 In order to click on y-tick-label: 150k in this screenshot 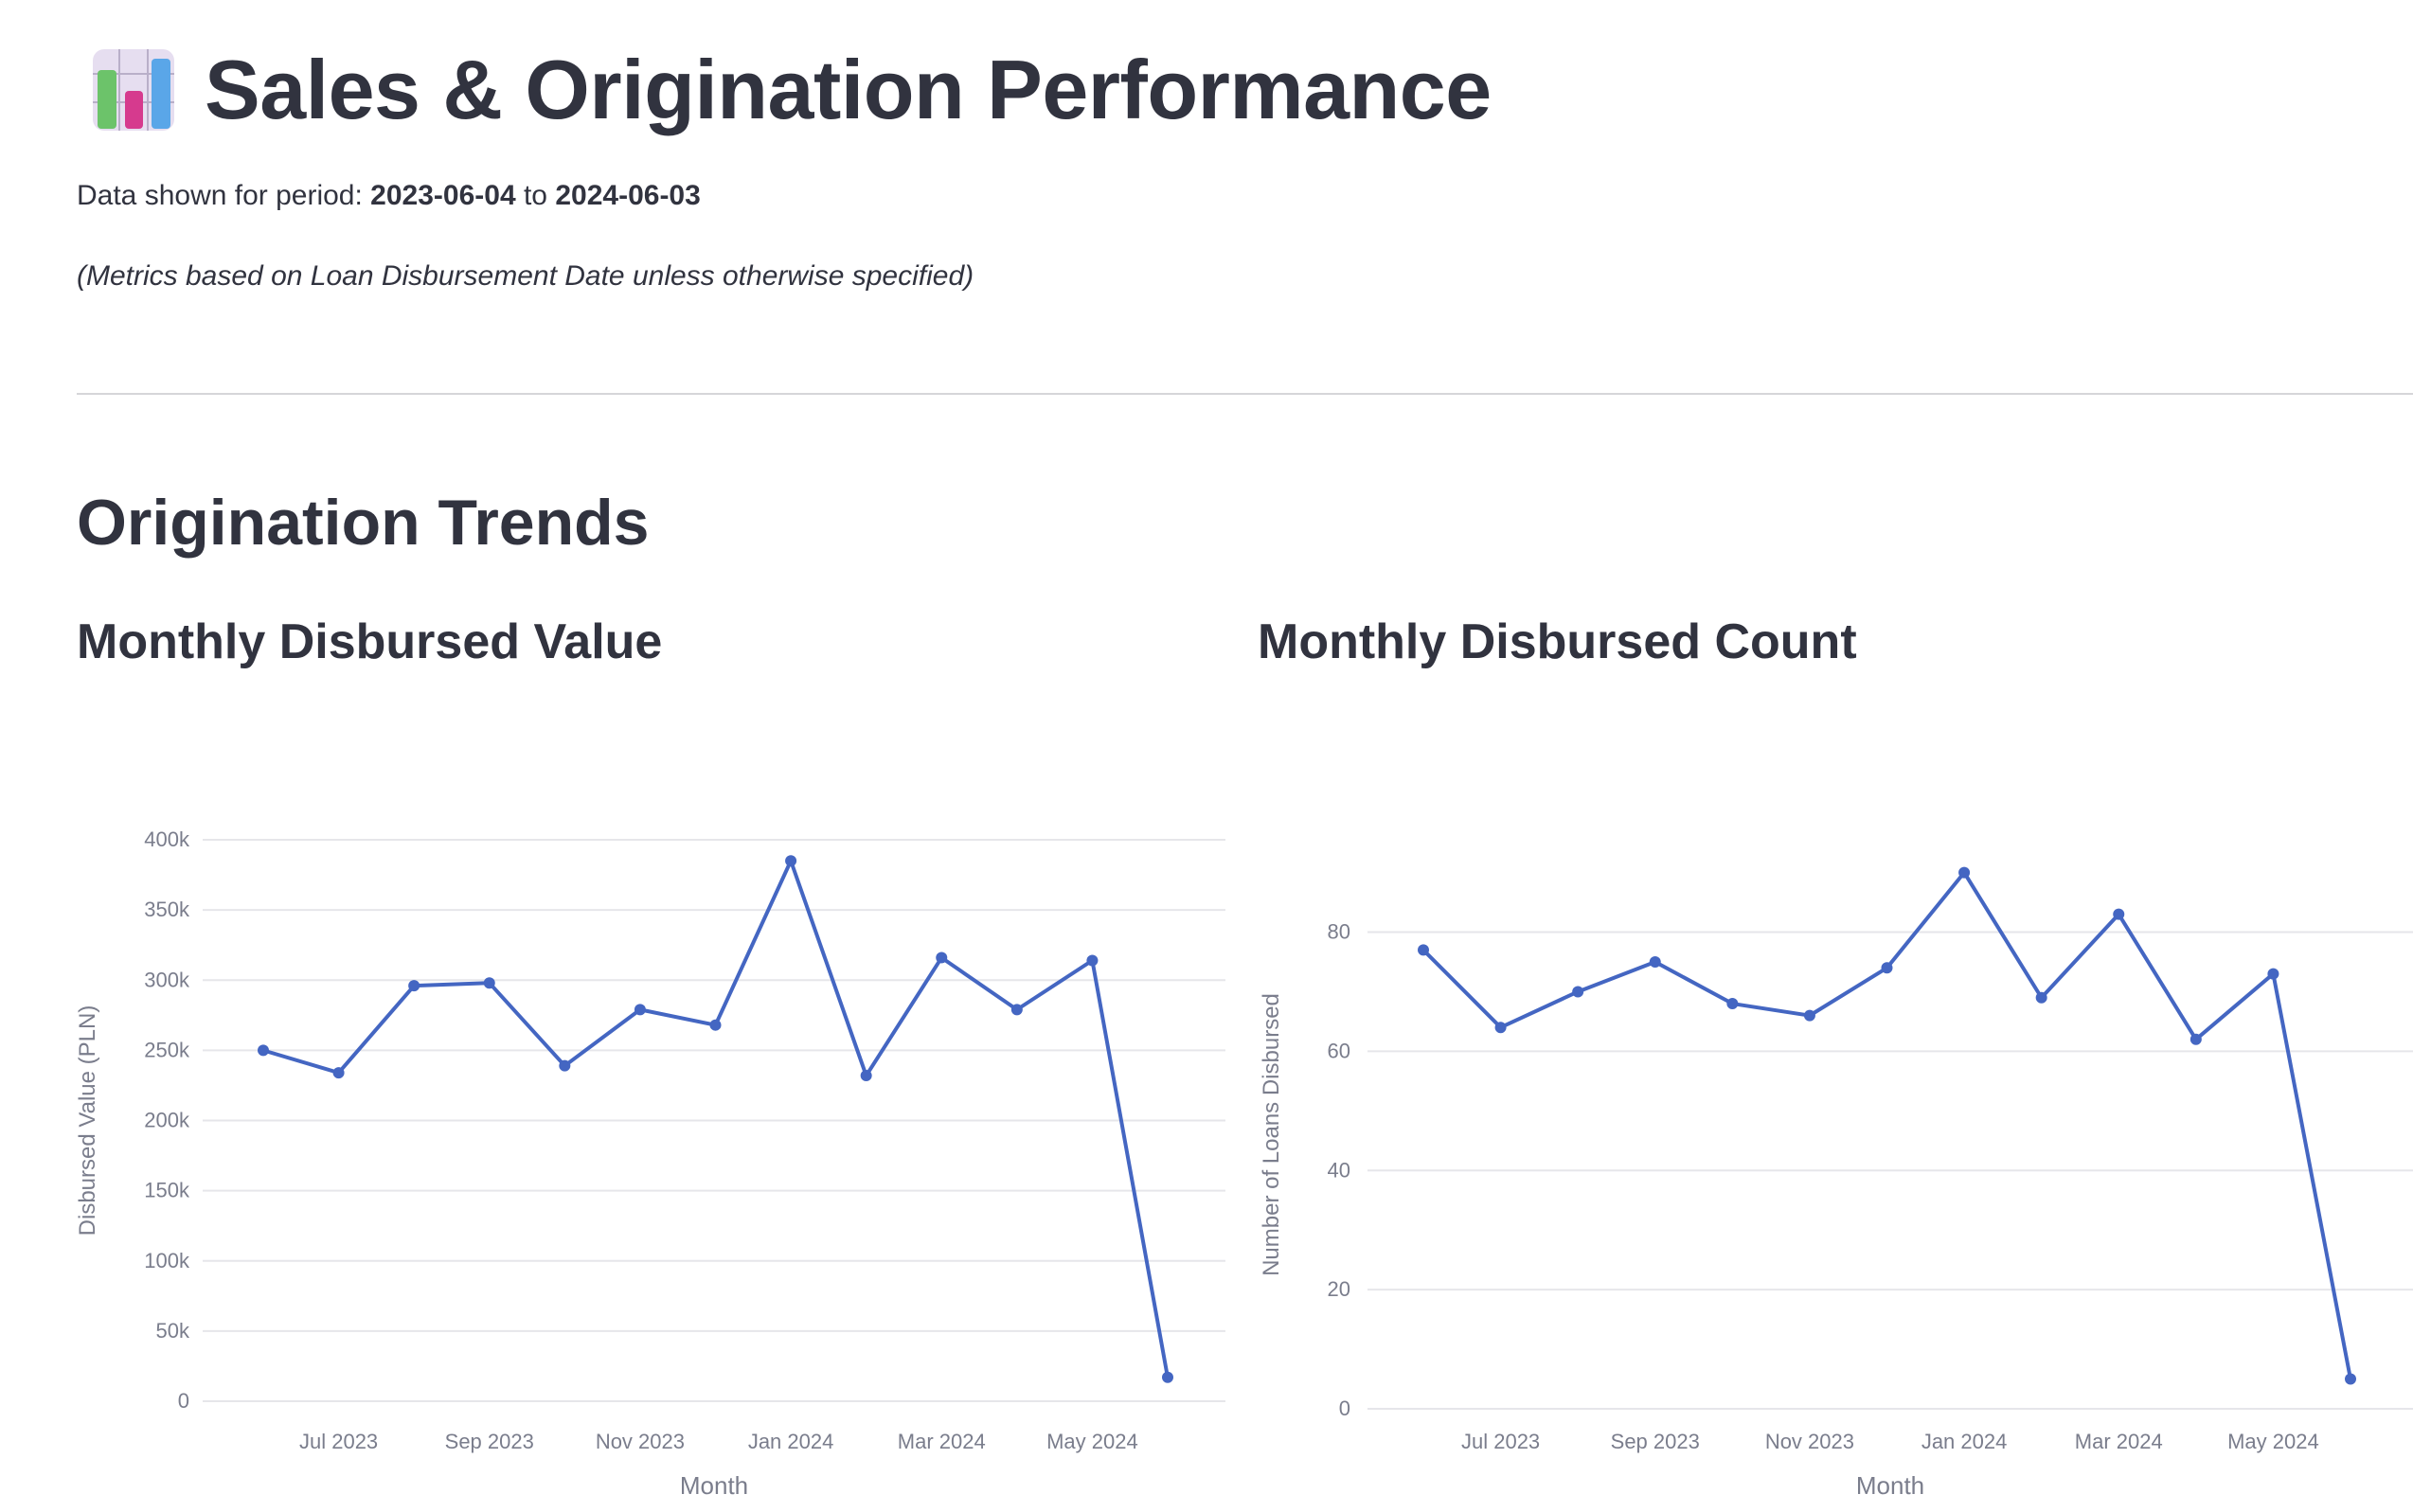, I will do `click(167, 1190)`.